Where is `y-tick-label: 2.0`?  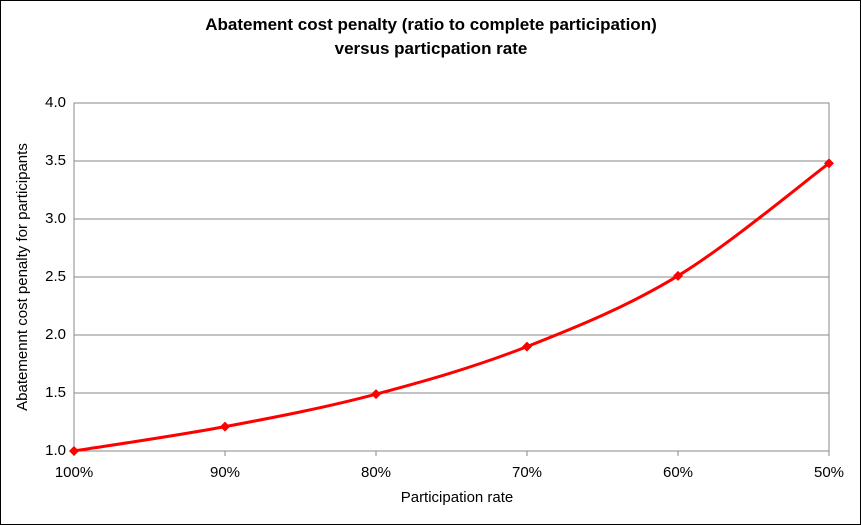
y-tick-label: 2.0 is located at coordinates (55, 334).